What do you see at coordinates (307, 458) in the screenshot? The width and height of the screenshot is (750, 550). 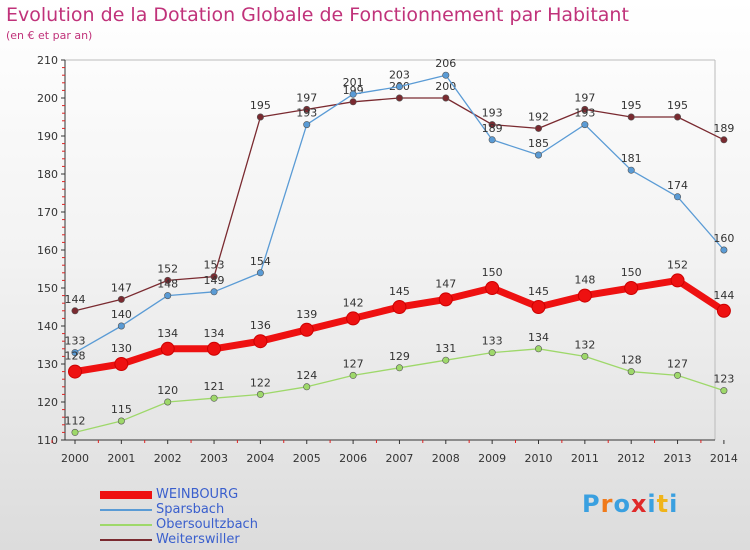 I see `x-tick-label: 2005` at bounding box center [307, 458].